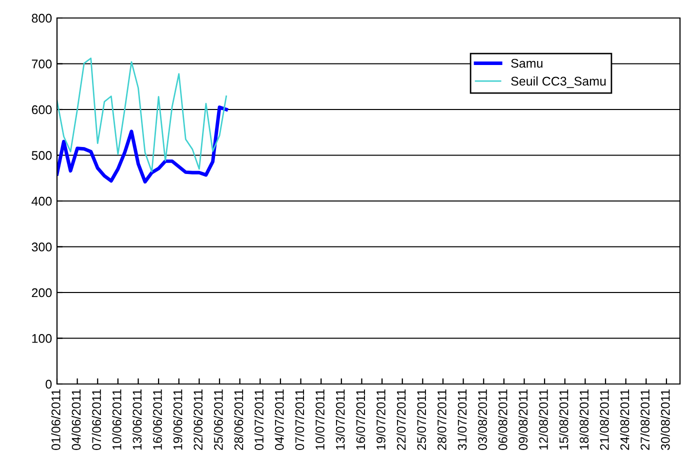 The image size is (699, 475). What do you see at coordinates (523, 419) in the screenshot?
I see `x-tick-label: 09/08/2011` at bounding box center [523, 419].